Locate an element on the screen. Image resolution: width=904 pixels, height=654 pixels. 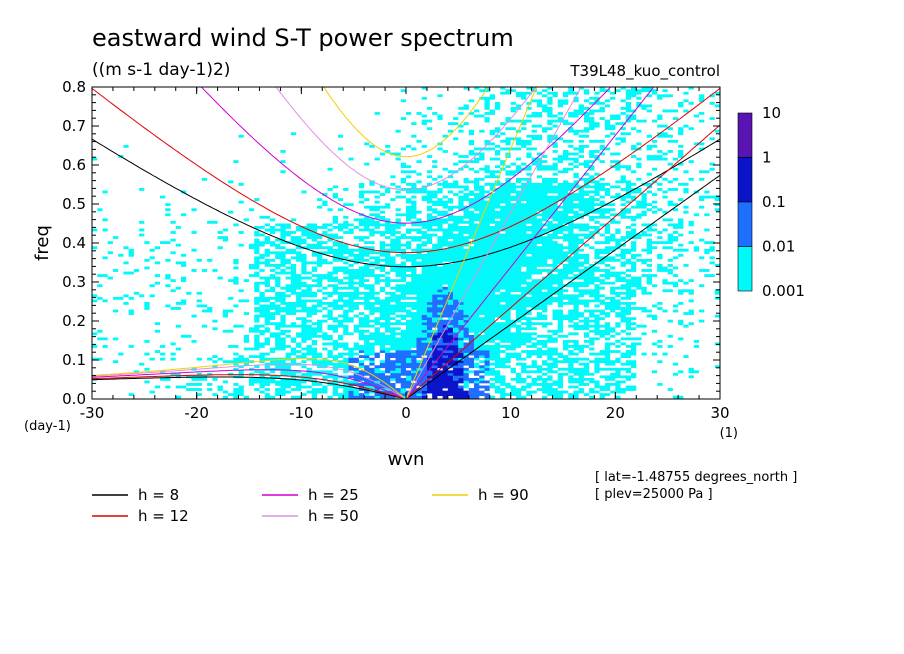
colorbar-swatch is located at coordinates (745, 135).